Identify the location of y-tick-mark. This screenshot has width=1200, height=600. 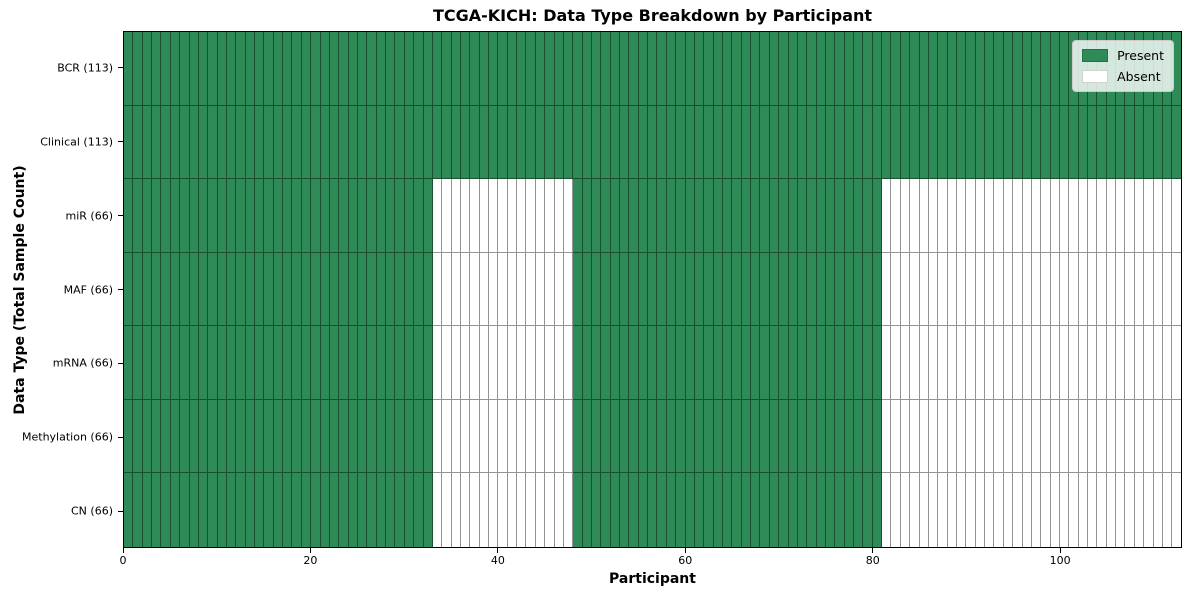
(120, 68).